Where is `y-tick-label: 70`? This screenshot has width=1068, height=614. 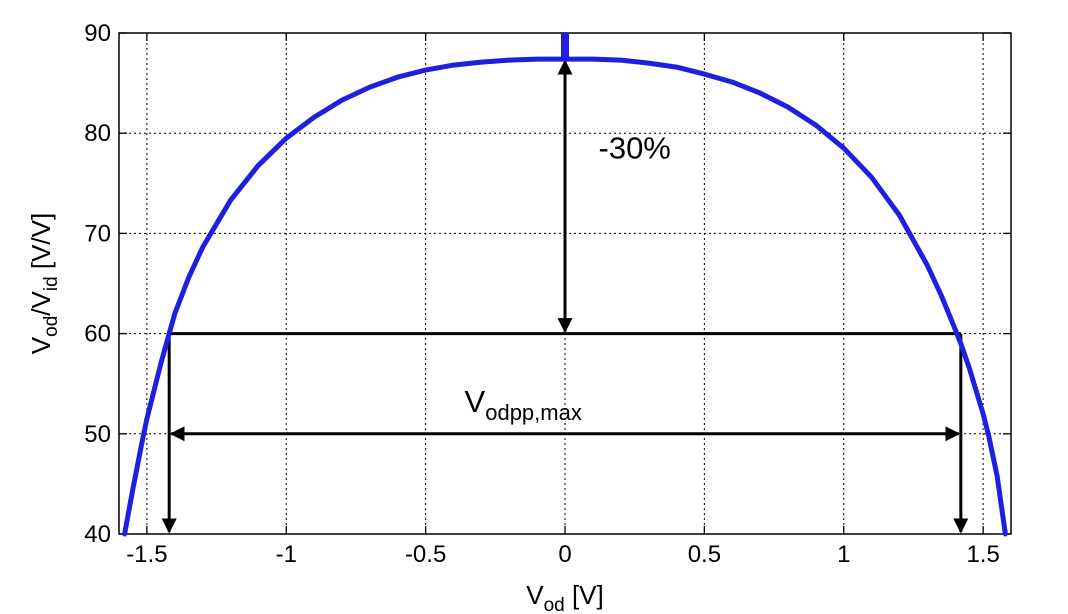
y-tick-label: 70 is located at coordinates (97, 233).